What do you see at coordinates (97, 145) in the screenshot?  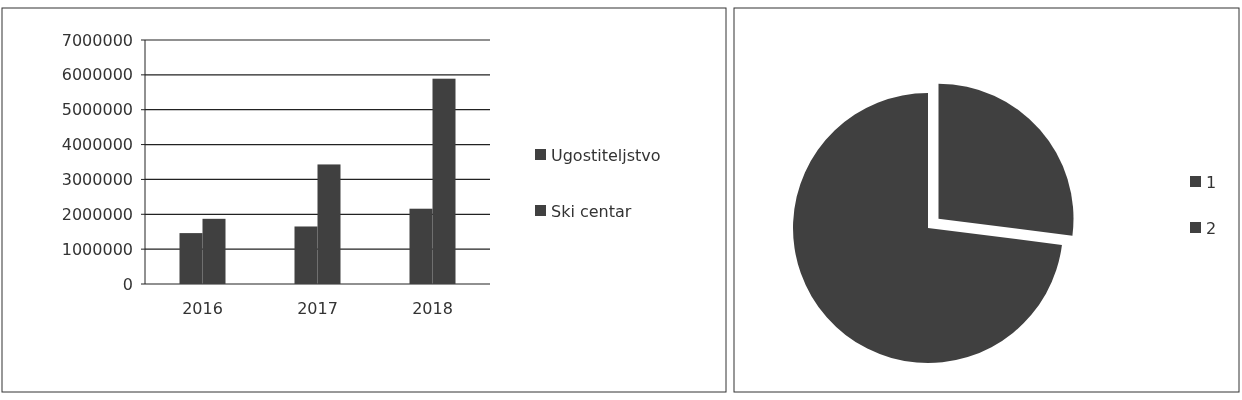 I see `y-tick-label: 4000000` at bounding box center [97, 145].